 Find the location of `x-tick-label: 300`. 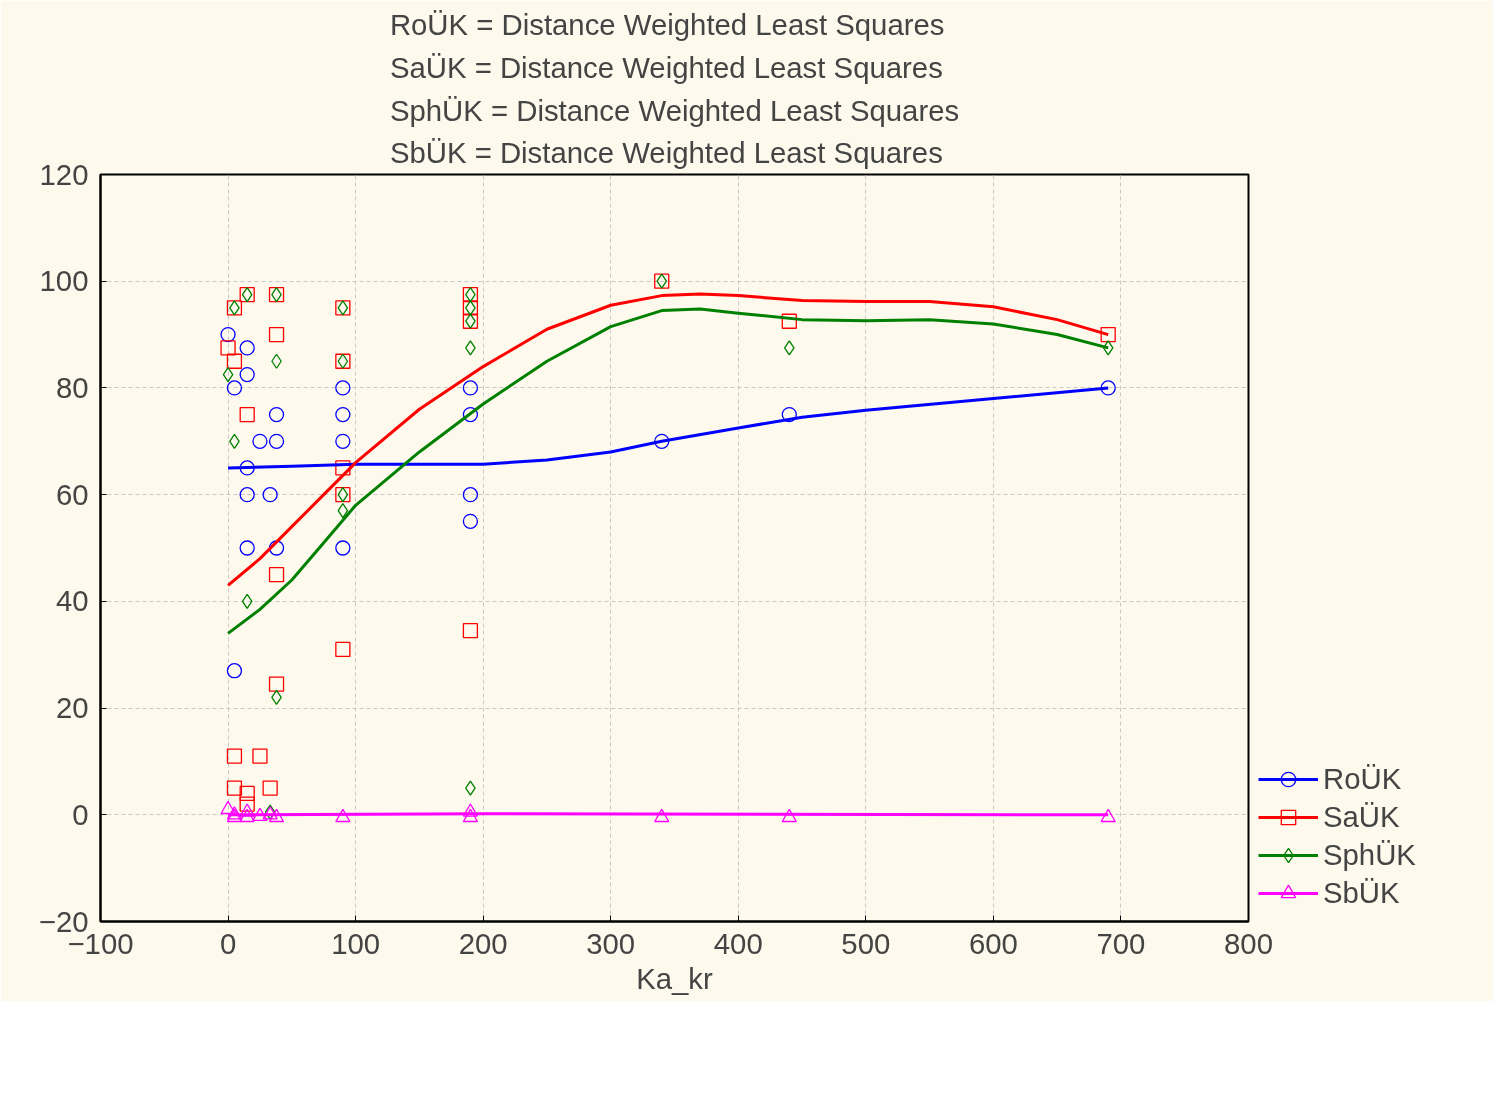

x-tick-label: 300 is located at coordinates (611, 943).